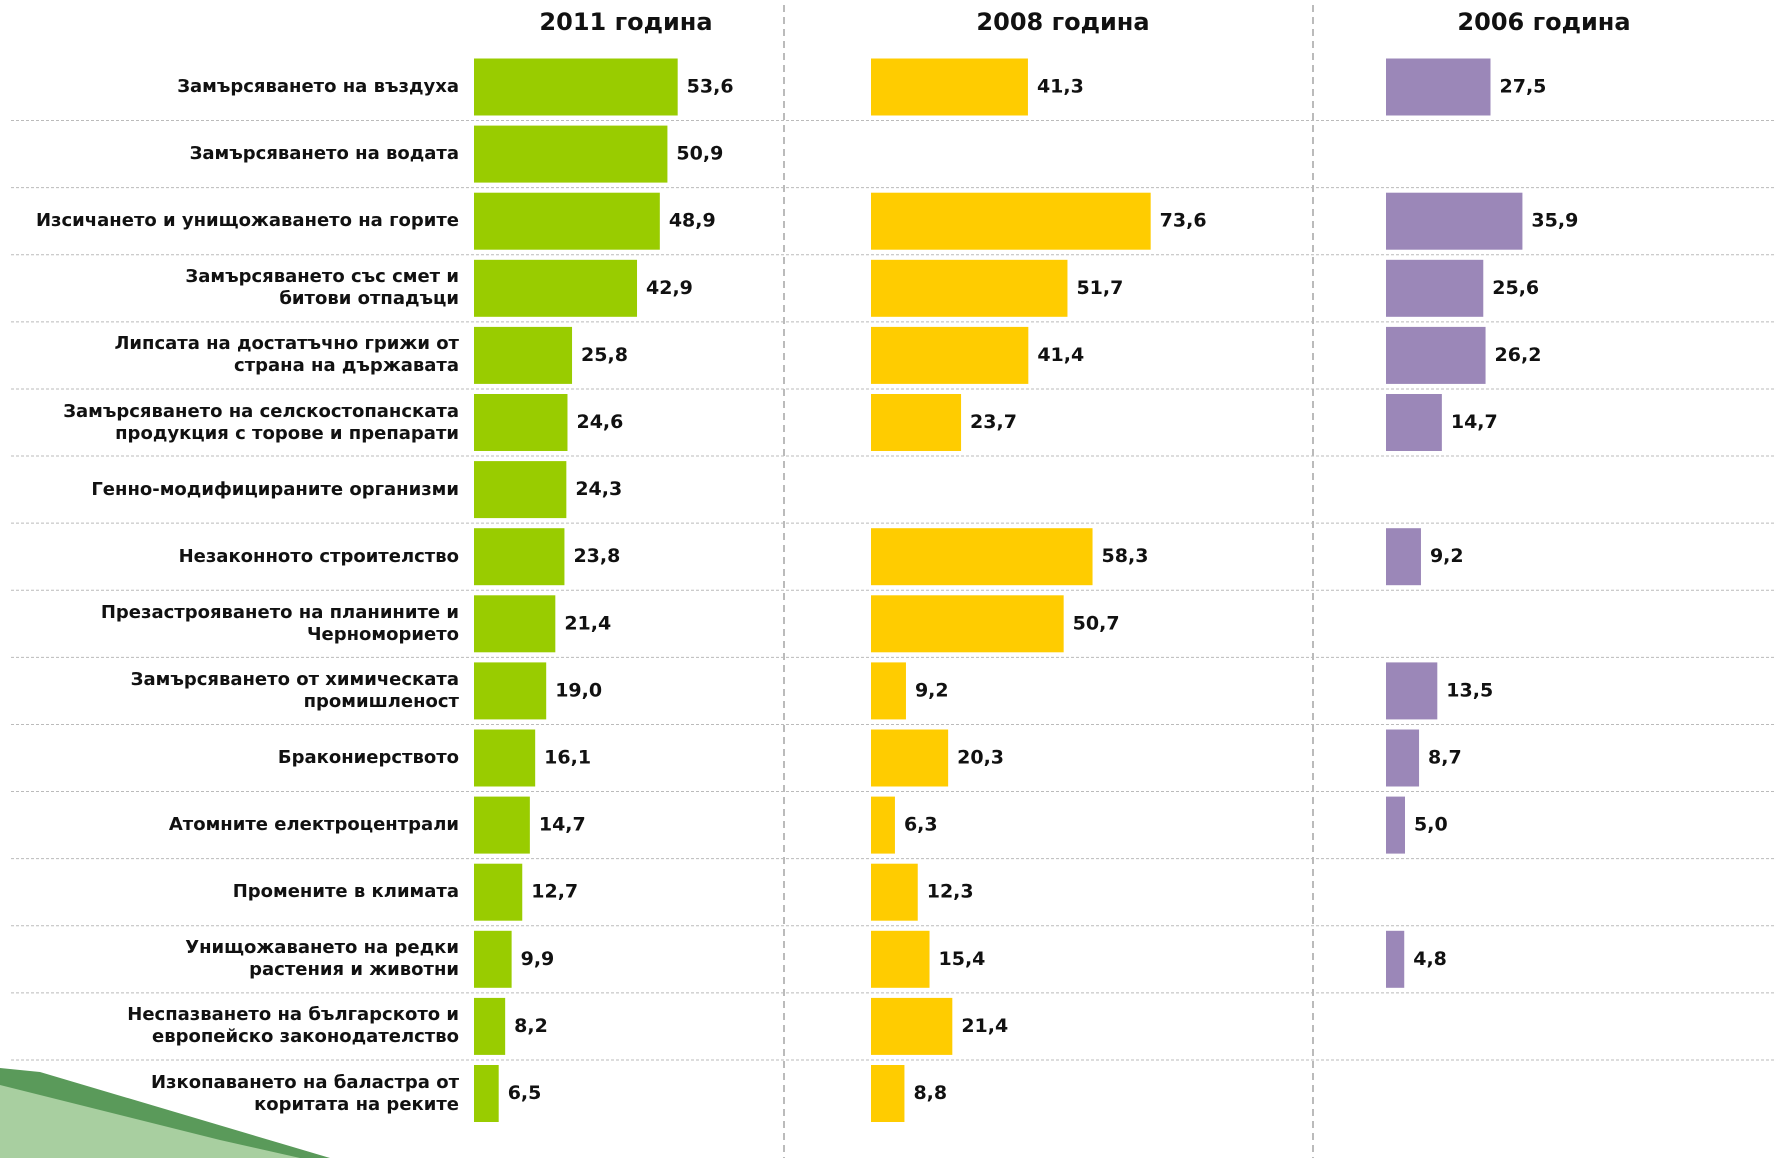 The height and width of the screenshot is (1158, 1774). I want to click on value-label: 58,3, so click(1125, 556).